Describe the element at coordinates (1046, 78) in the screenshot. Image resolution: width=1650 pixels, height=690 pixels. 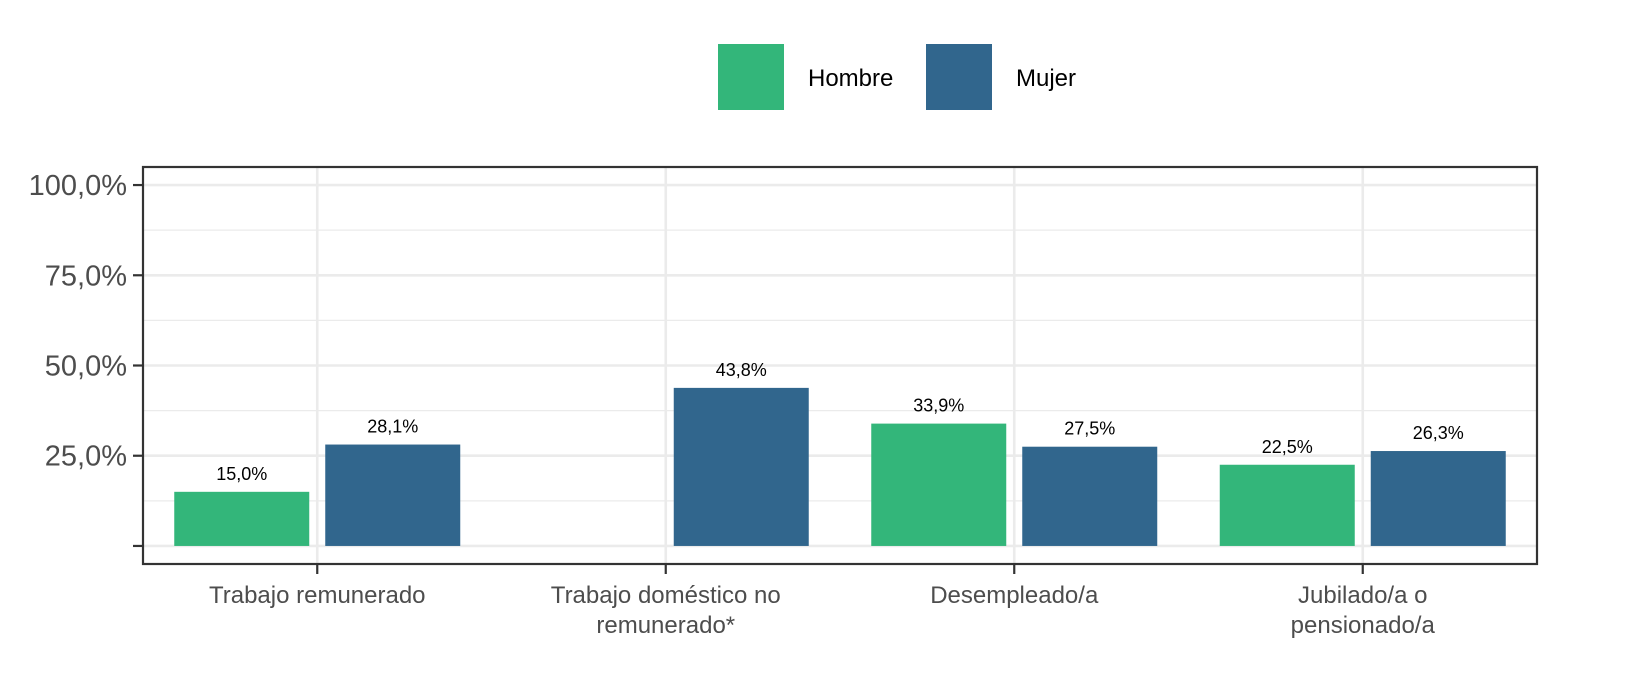
I see `legend-label: Mujer` at that location.